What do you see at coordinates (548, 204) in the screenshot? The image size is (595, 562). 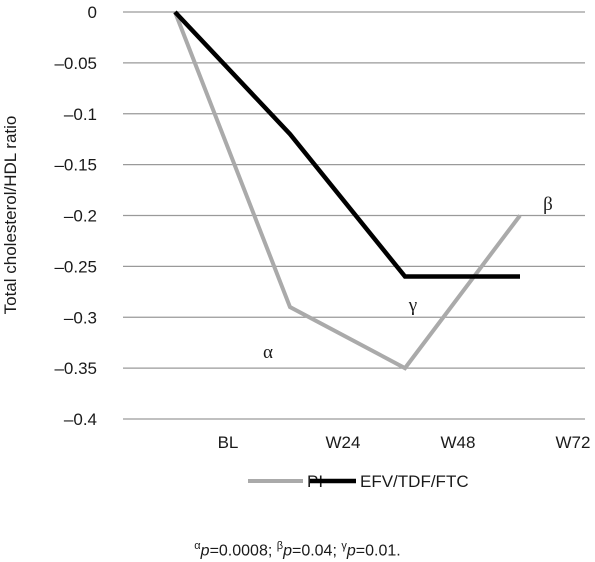 I see `annotation-beta: β` at bounding box center [548, 204].